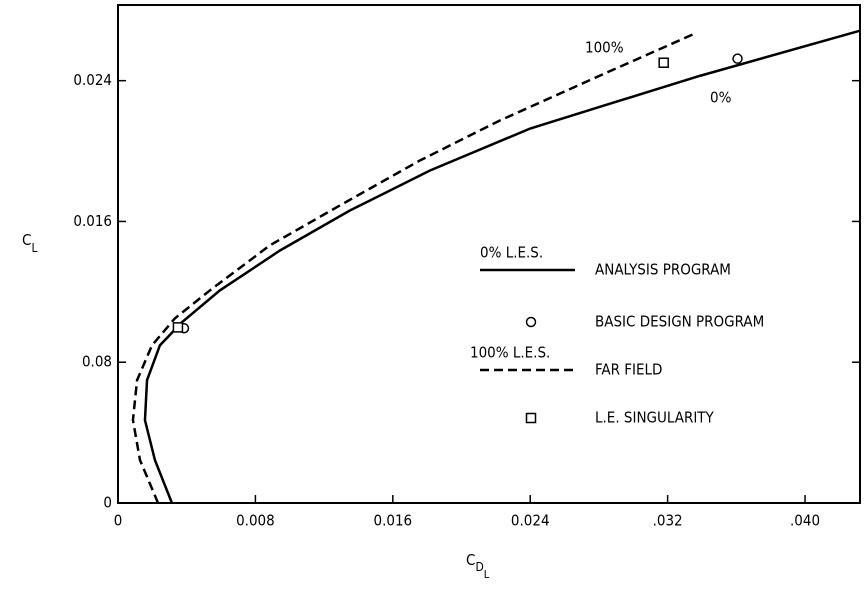 This screenshot has width=866, height=602. Describe the element at coordinates (92, 80) in the screenshot. I see `y-tick-label: 0.024` at that location.